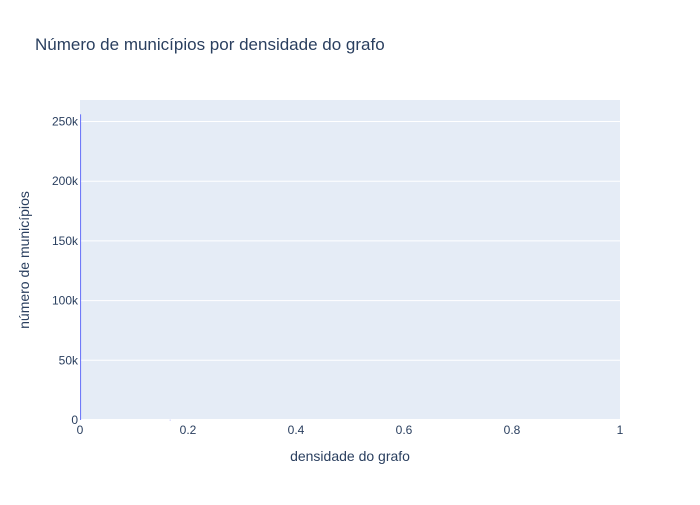 This screenshot has height=505, width=700. What do you see at coordinates (350, 456) in the screenshot?
I see `x-axis-title: densidade do grafo` at bounding box center [350, 456].